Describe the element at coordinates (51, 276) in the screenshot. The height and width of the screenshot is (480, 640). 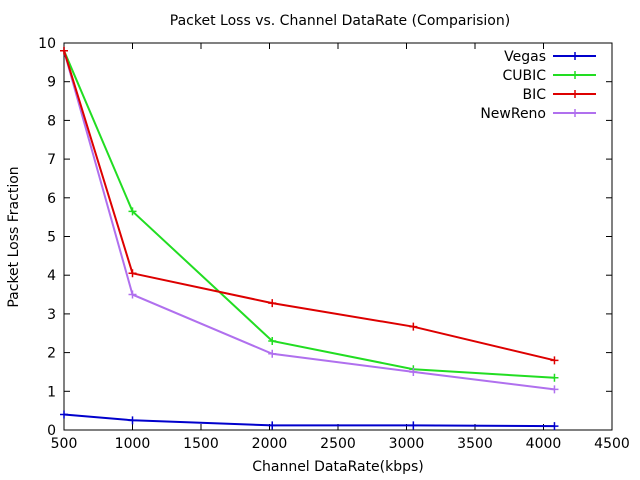
I see `y-tick-label: 4` at that location.